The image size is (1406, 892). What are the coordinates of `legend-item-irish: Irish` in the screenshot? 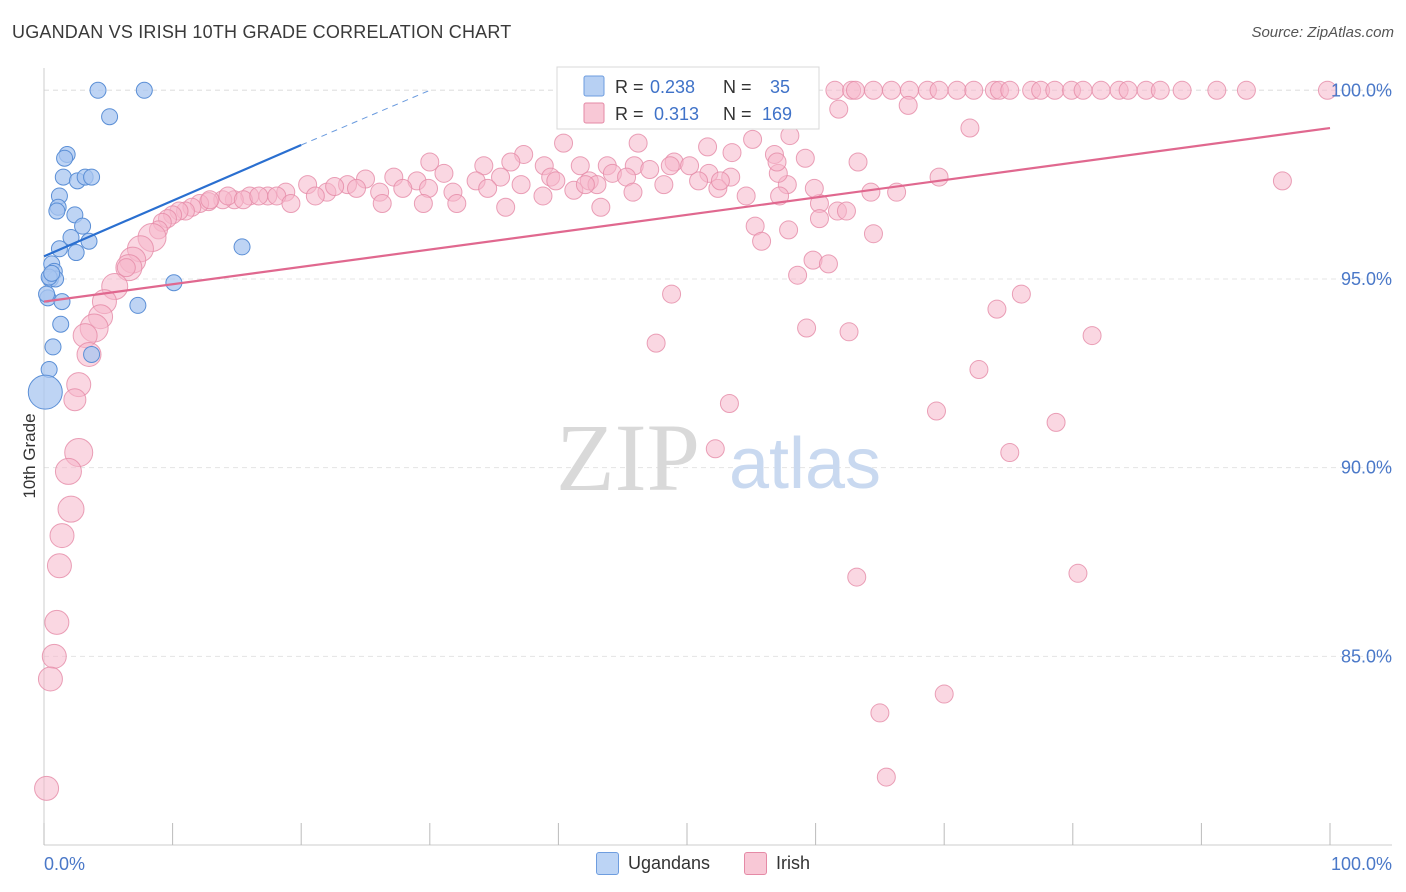 It's located at (777, 863).